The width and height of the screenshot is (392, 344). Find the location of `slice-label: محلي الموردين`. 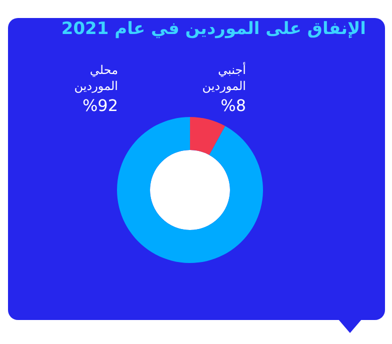

slice-label: محلي الموردين is located at coordinates (96, 78).